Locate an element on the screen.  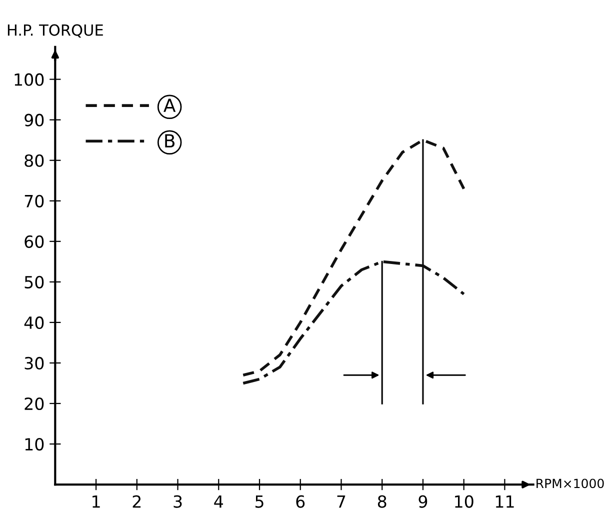
x-tick-label: 8 is located at coordinates (382, 501).